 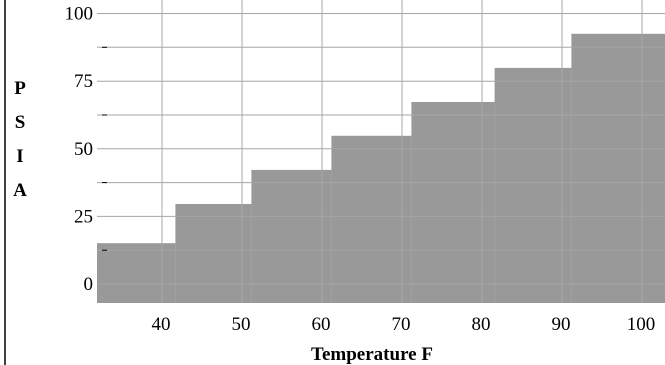 What do you see at coordinates (241, 324) in the screenshot?
I see `x-tick-label-2: 50` at bounding box center [241, 324].